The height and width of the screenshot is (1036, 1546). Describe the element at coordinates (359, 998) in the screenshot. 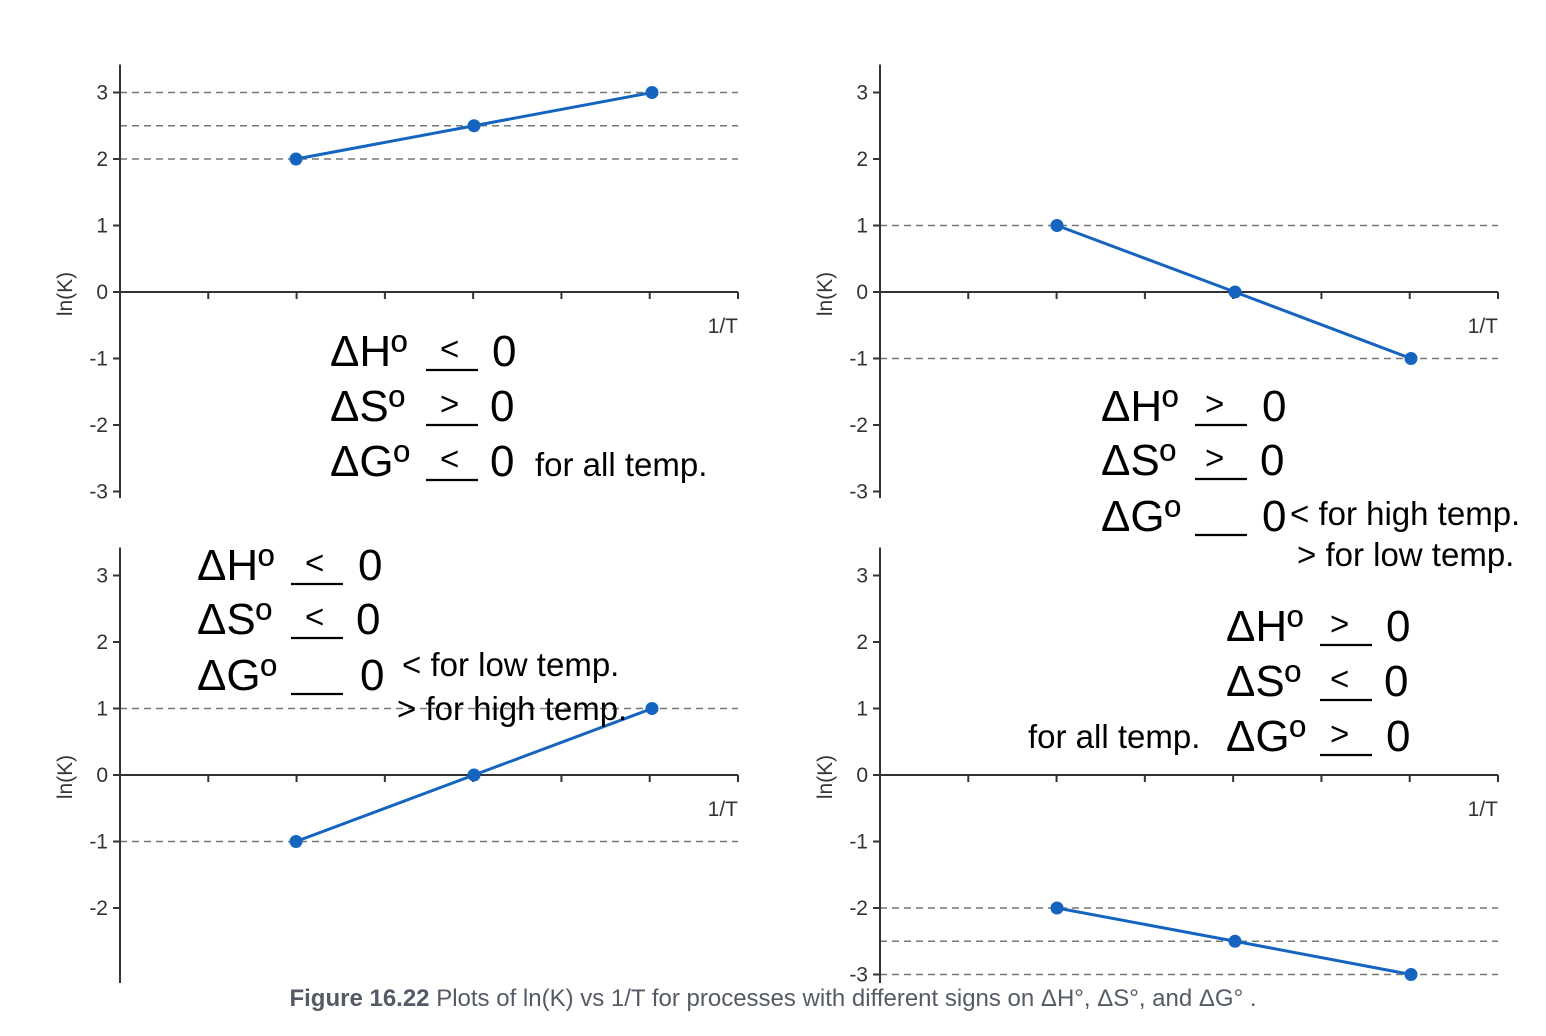

I see `figure-label: Figure 16.22` at that location.